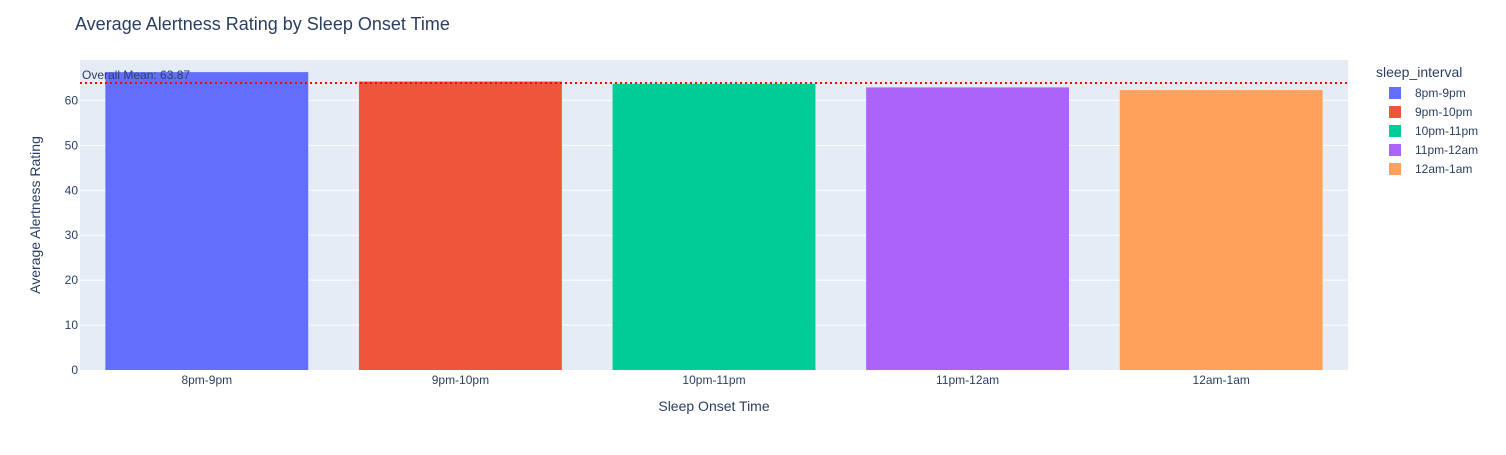  What do you see at coordinates (1221, 230) in the screenshot?
I see `bar-12am-1am` at bounding box center [1221, 230].